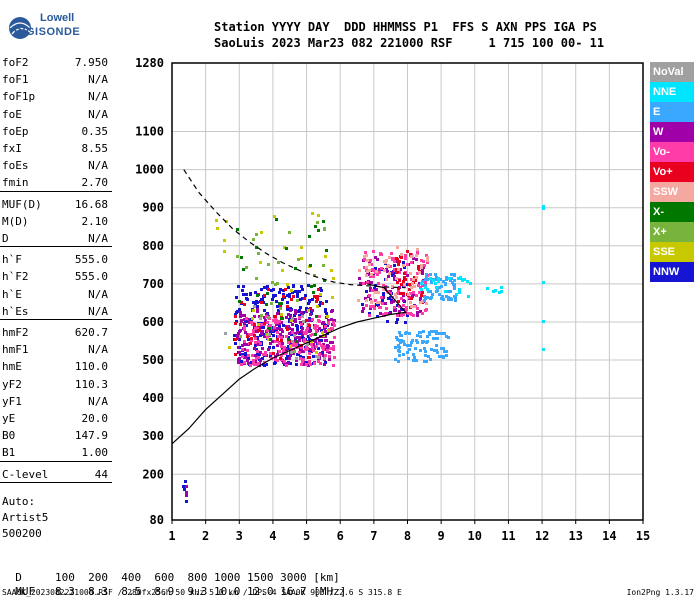 The height and width of the screenshot is (600, 700). Describe the element at coordinates (91, 62) in the screenshot. I see `param-value: 7.950` at that location.